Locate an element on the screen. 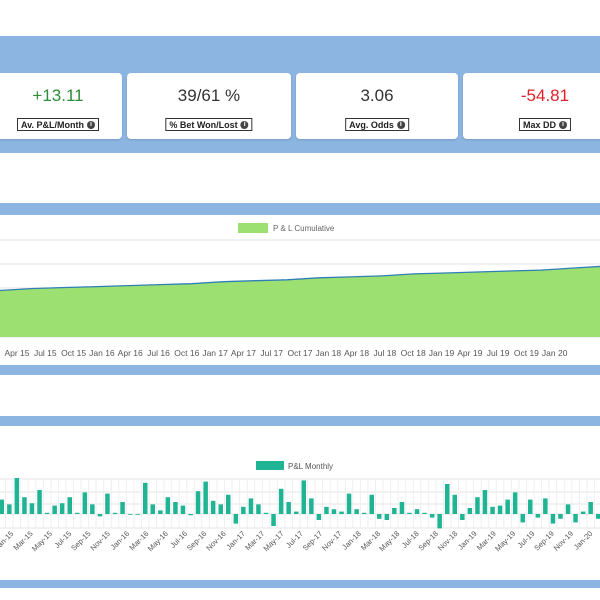 The image size is (600, 600). stat-label: Av. P&L/Month i is located at coordinates (58, 124).